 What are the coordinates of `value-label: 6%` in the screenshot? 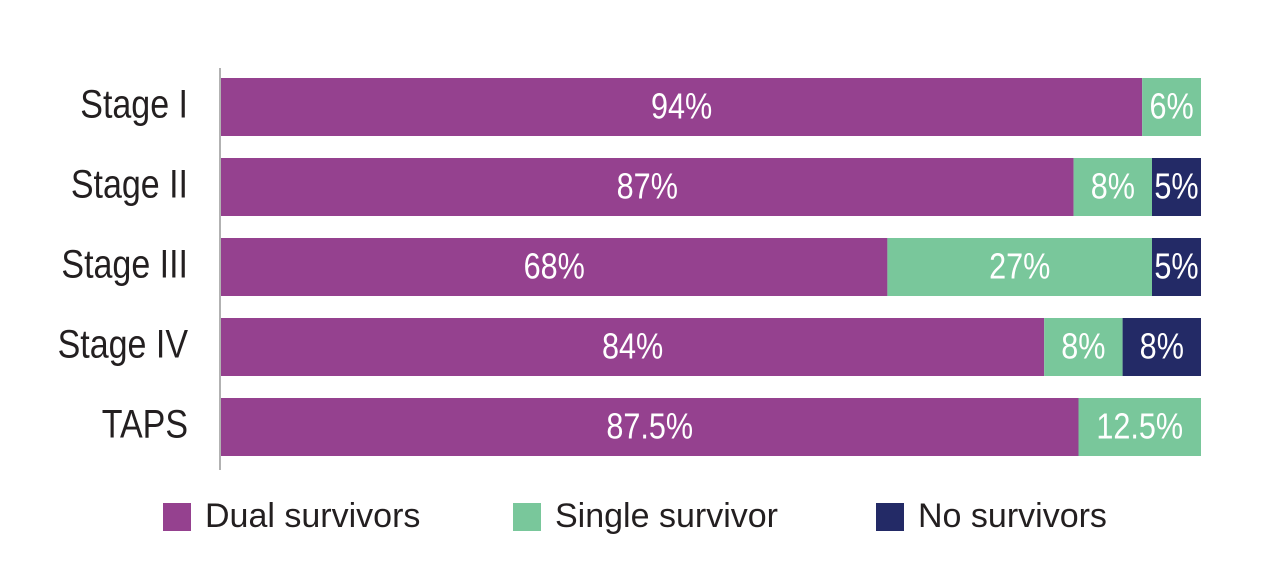 It's located at (1171, 107).